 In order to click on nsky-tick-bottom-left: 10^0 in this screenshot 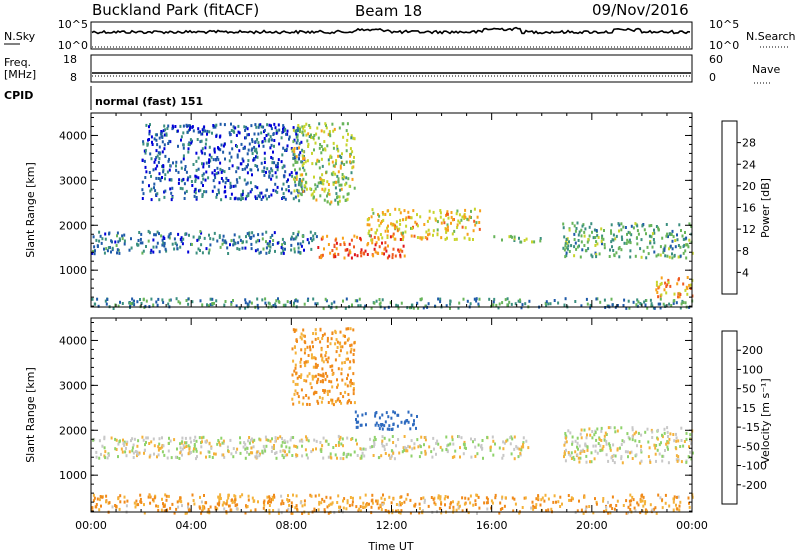, I will do `click(73, 45)`.